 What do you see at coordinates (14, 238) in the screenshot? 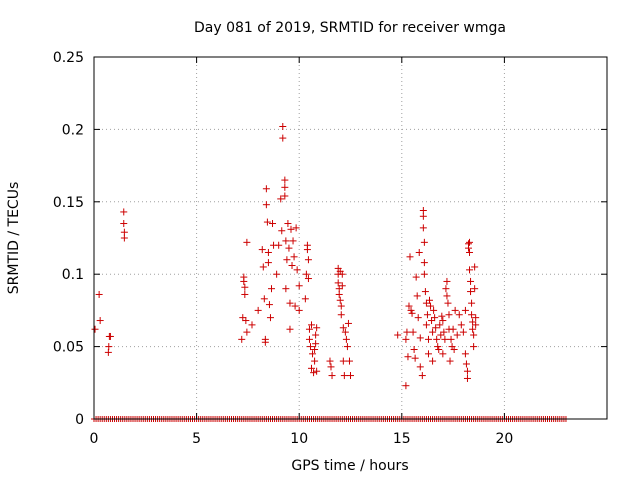
I see `y-axis-label: SRMTID / TECUs` at bounding box center [14, 238].